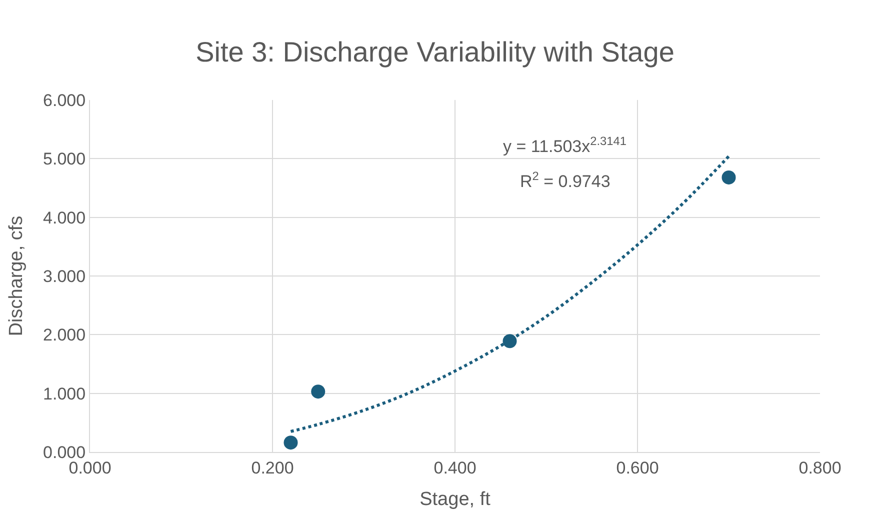 The image size is (870, 518). What do you see at coordinates (64, 335) in the screenshot?
I see `y-tick-label: 2.000` at bounding box center [64, 335].